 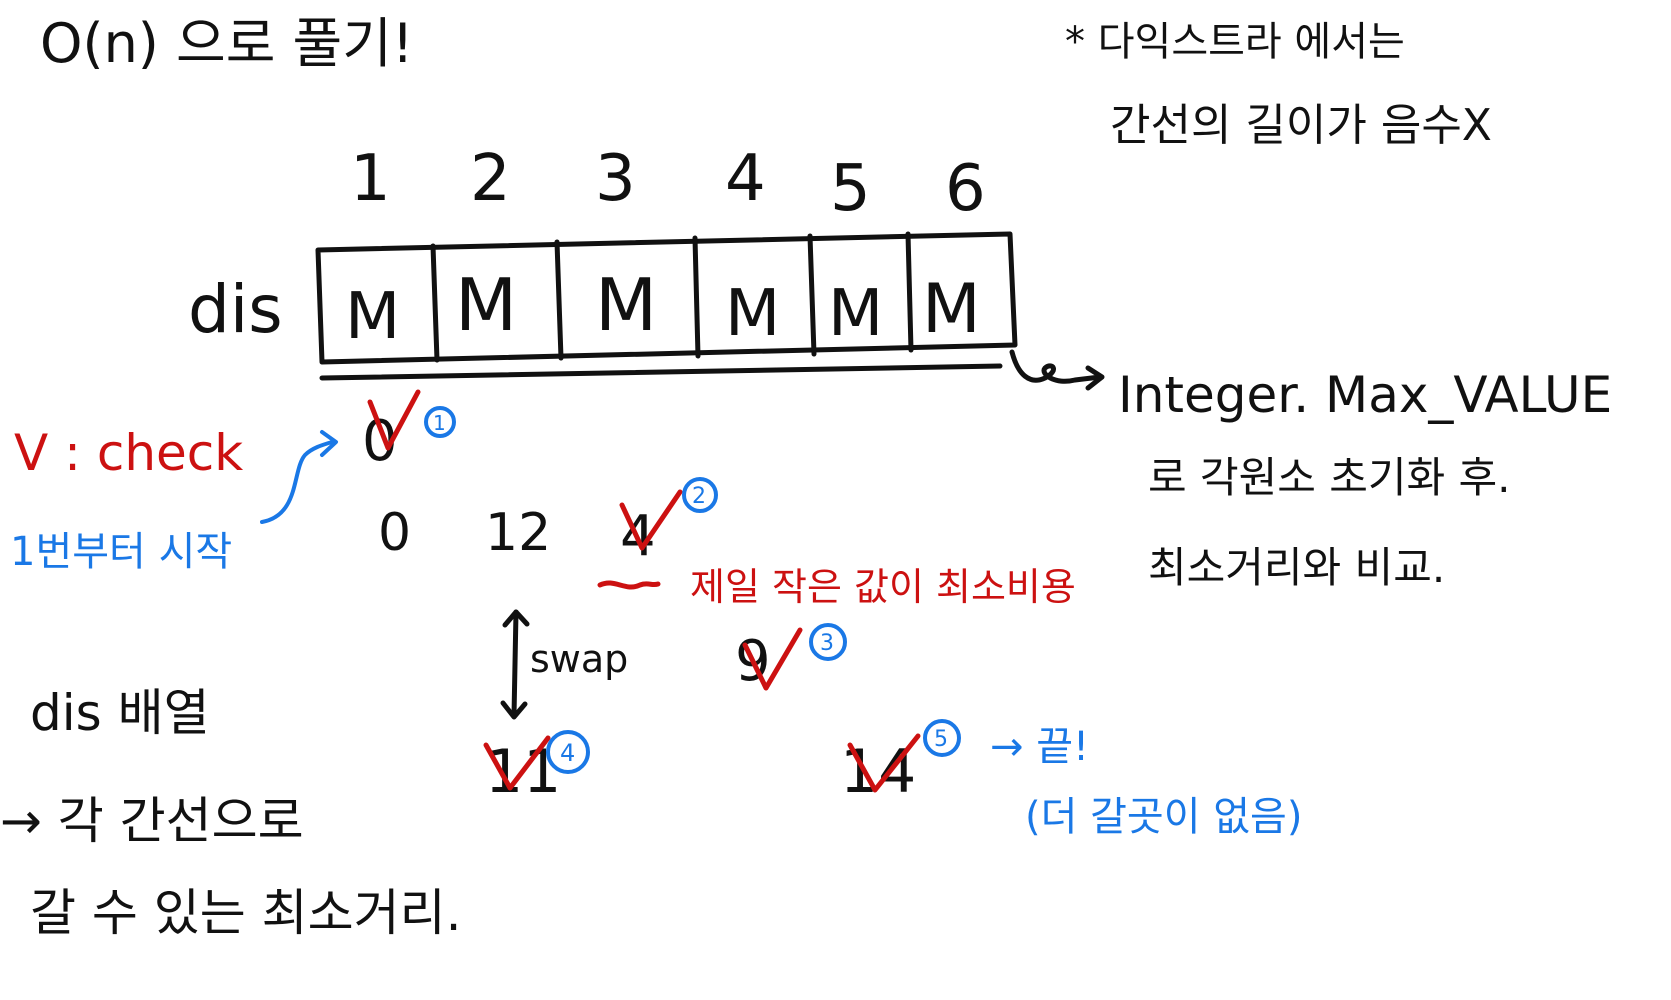 I want to click on dis-cell-4: M, so click(x=752, y=314).